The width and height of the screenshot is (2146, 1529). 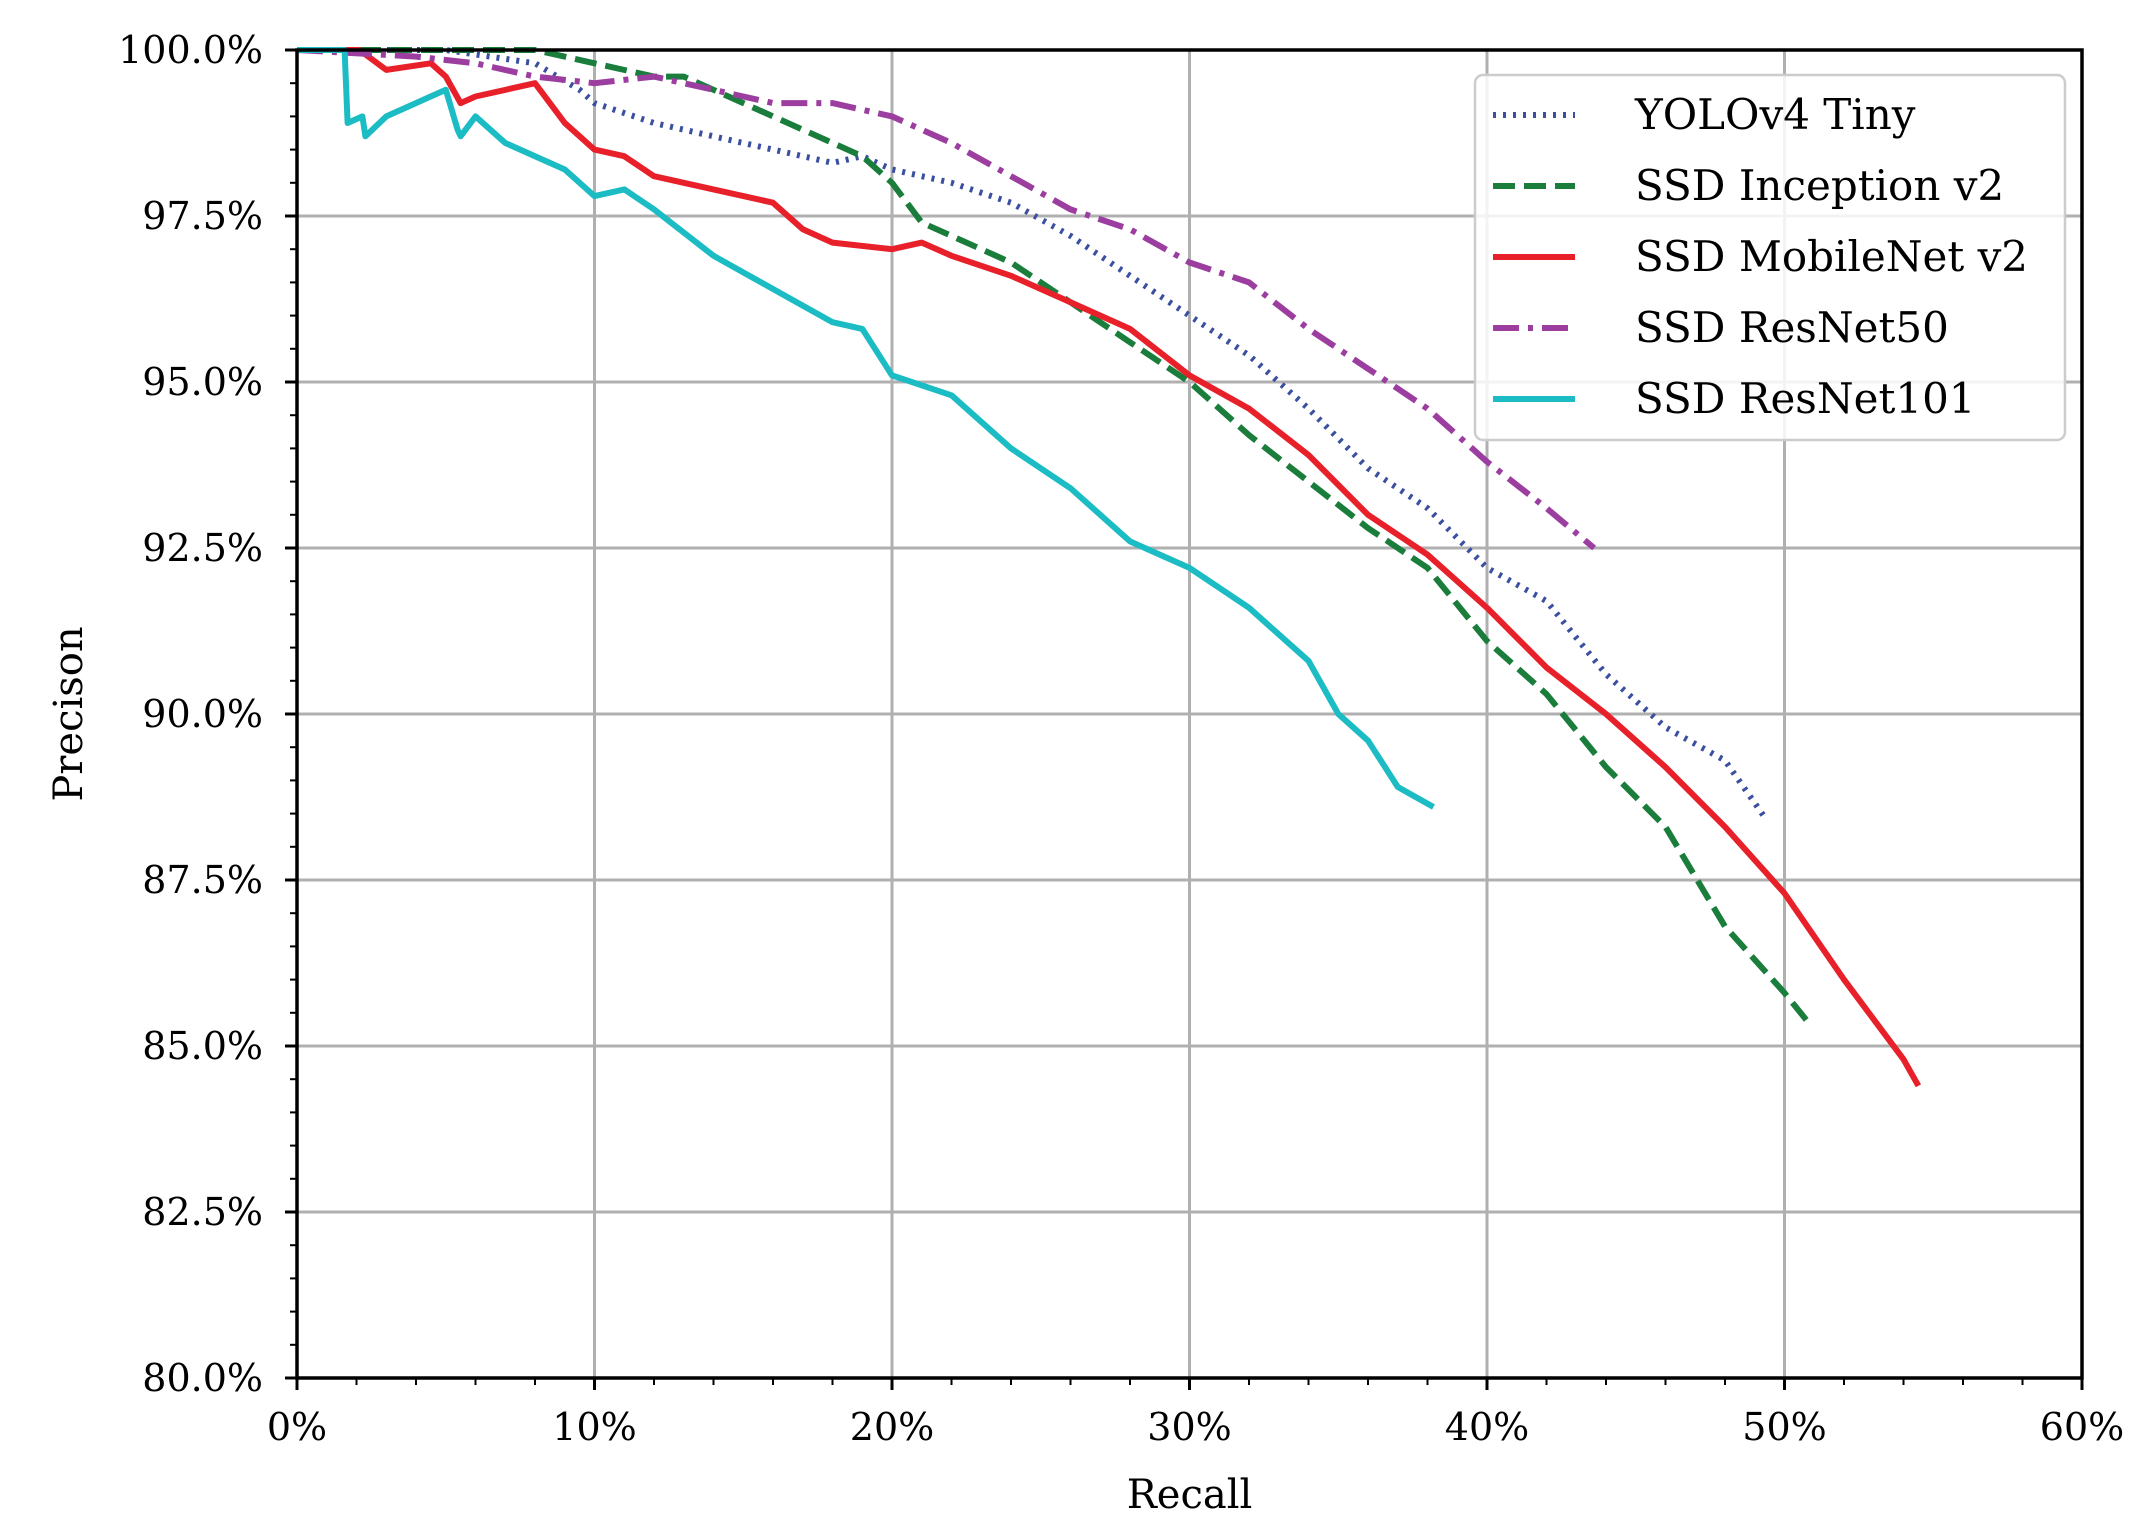 I want to click on x-tick-label: 40%, so click(x=1487, y=1427).